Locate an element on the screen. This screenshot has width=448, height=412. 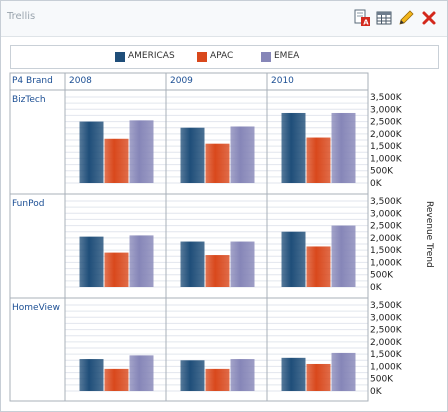
legend-label-apac: APAC is located at coordinates (222, 56).